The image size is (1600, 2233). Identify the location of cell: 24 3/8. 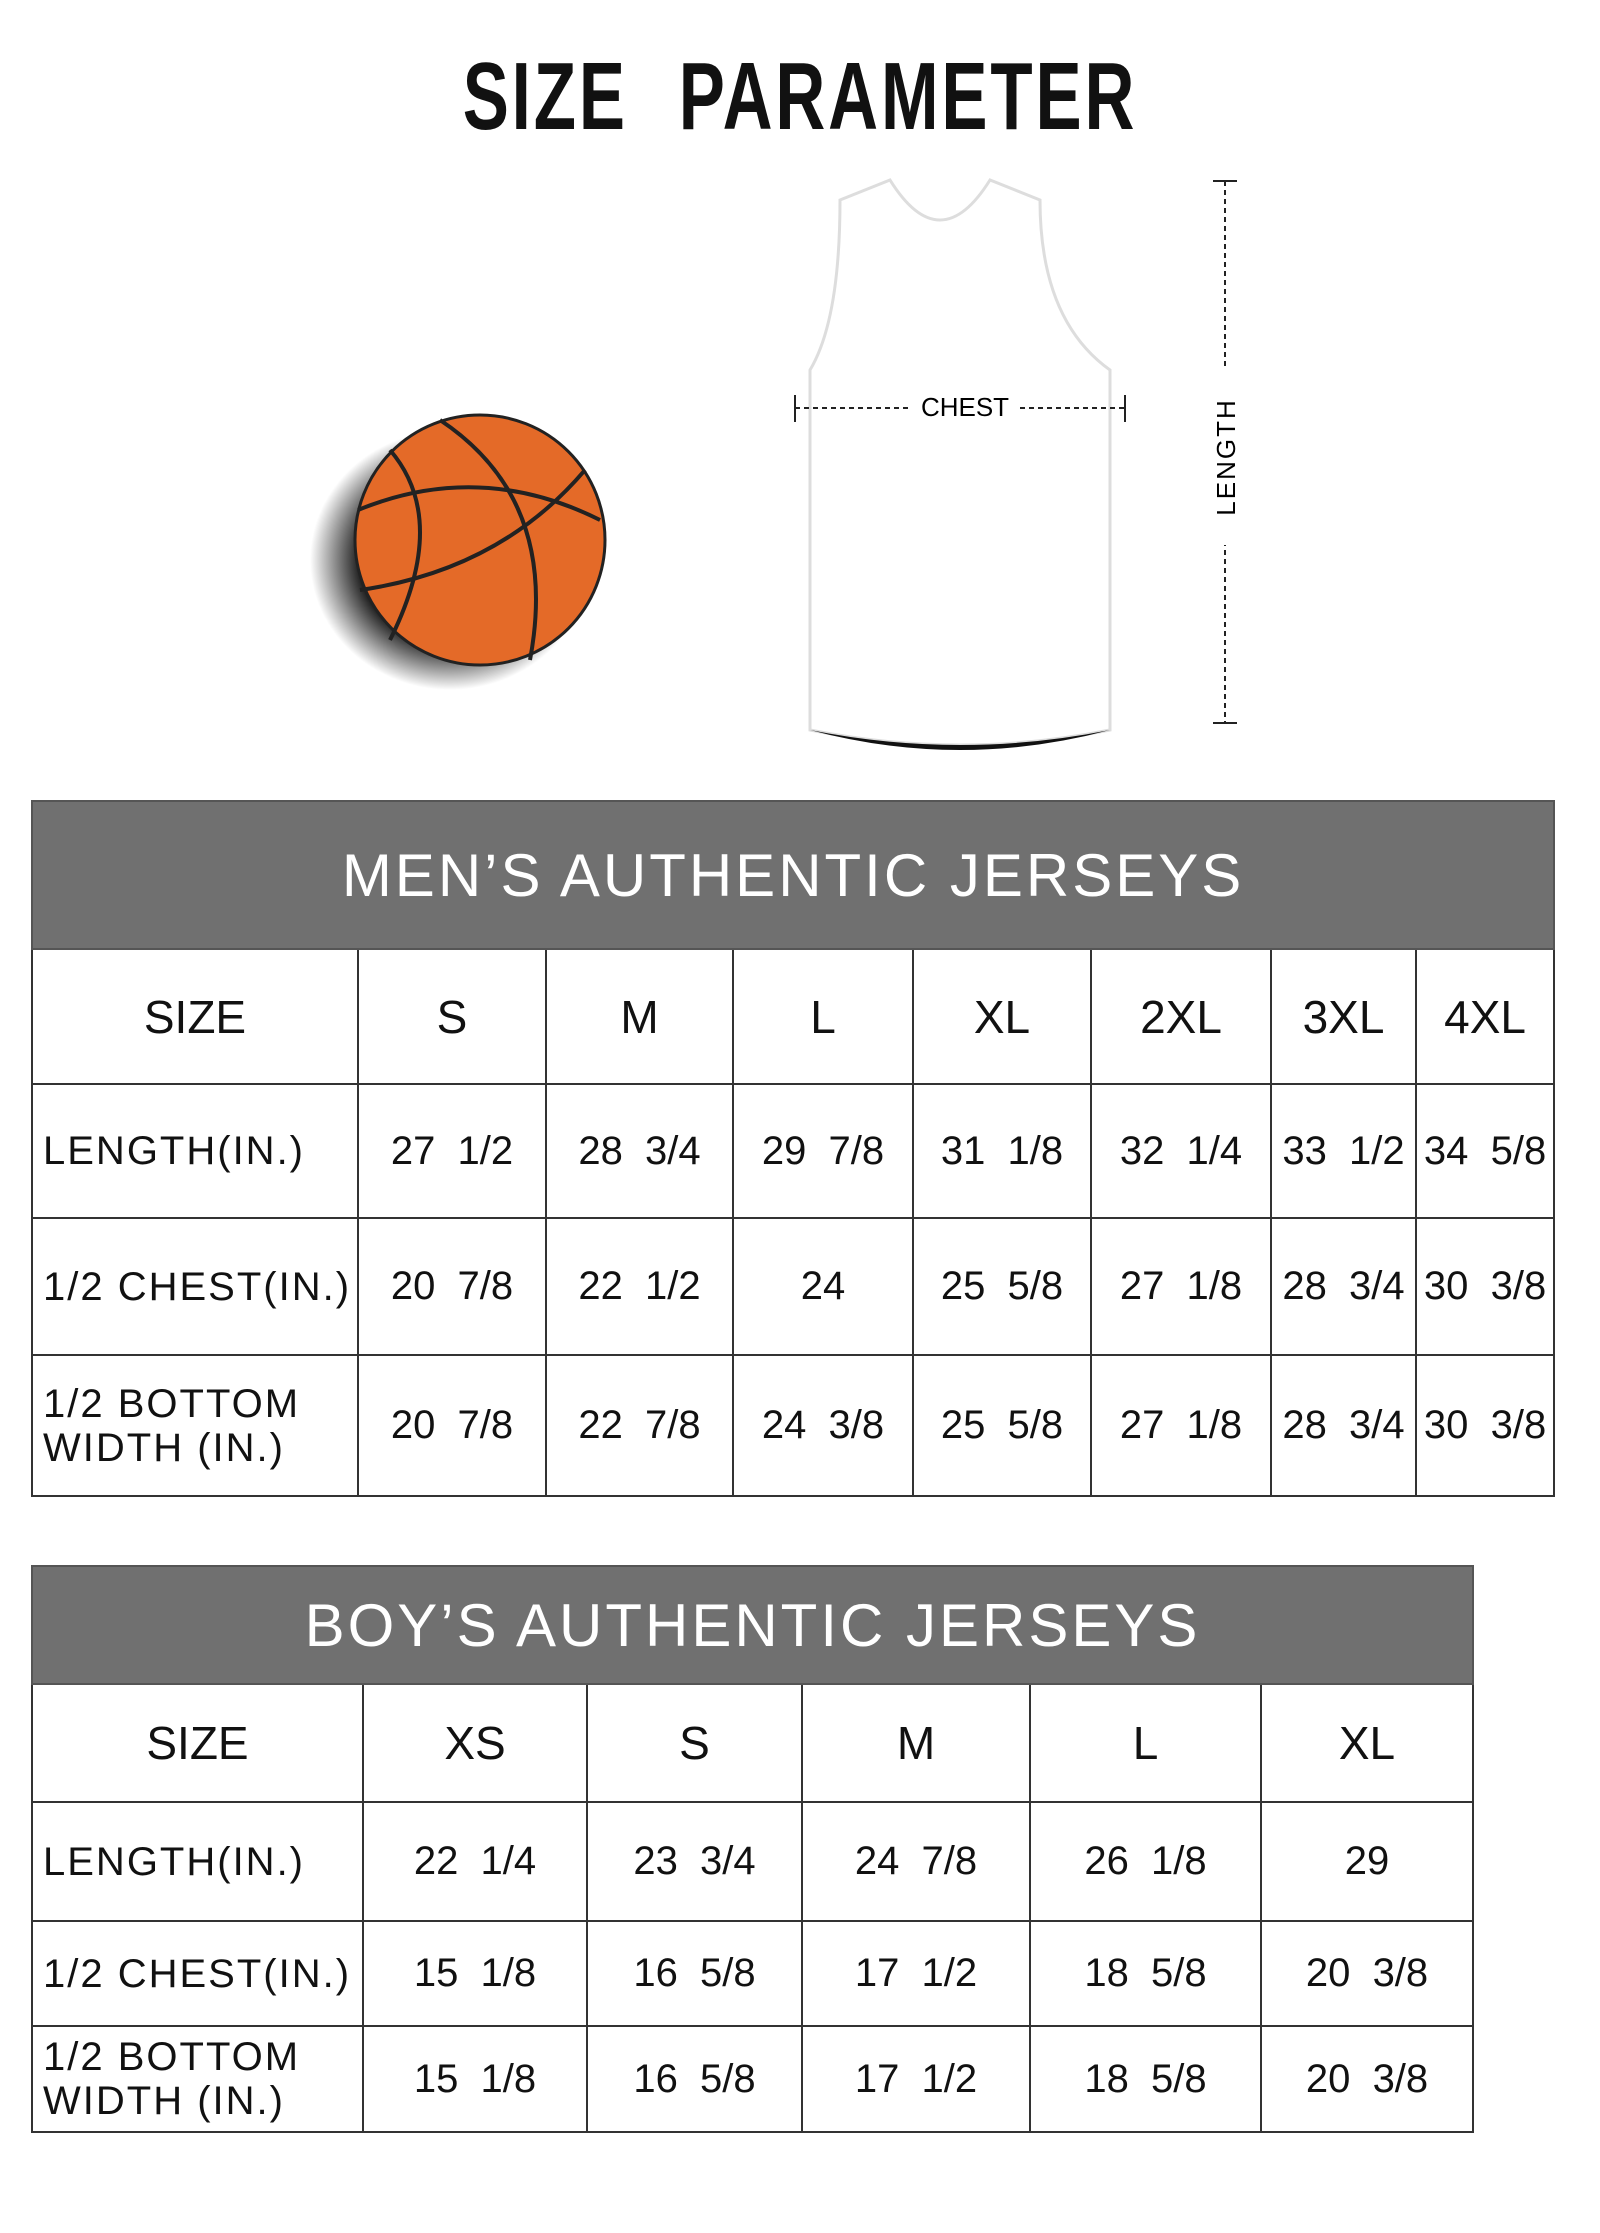
(823, 1425).